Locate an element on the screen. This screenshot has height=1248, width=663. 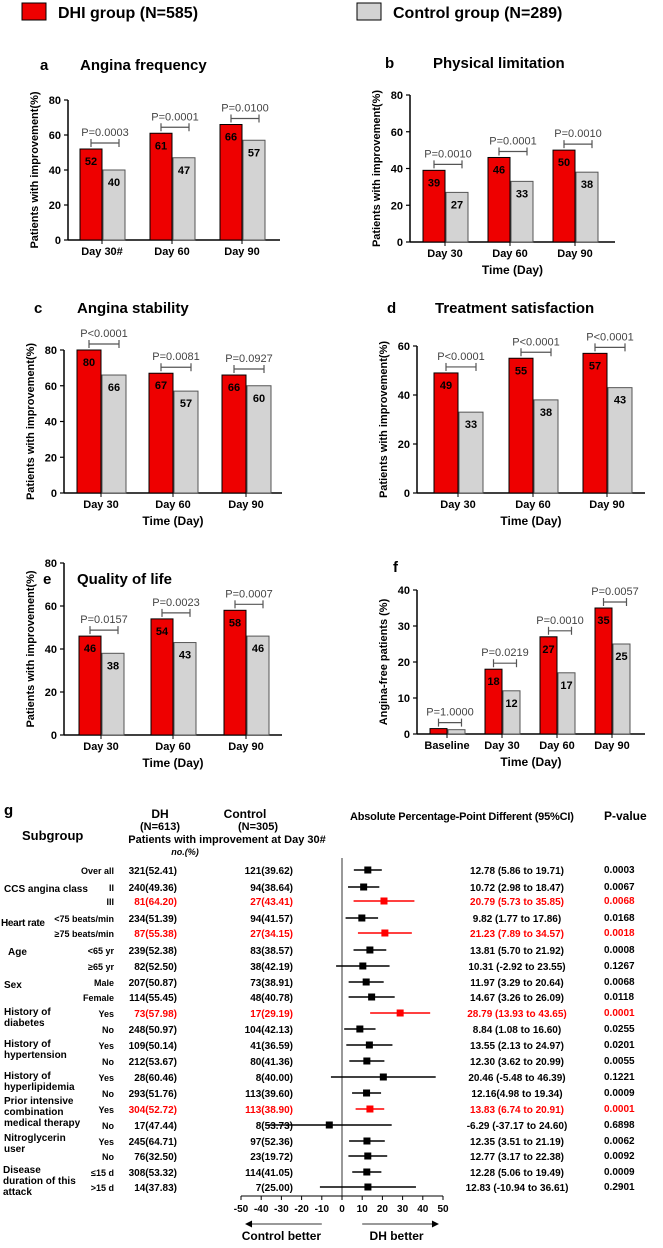
panel-letter: c is located at coordinates (38, 308).